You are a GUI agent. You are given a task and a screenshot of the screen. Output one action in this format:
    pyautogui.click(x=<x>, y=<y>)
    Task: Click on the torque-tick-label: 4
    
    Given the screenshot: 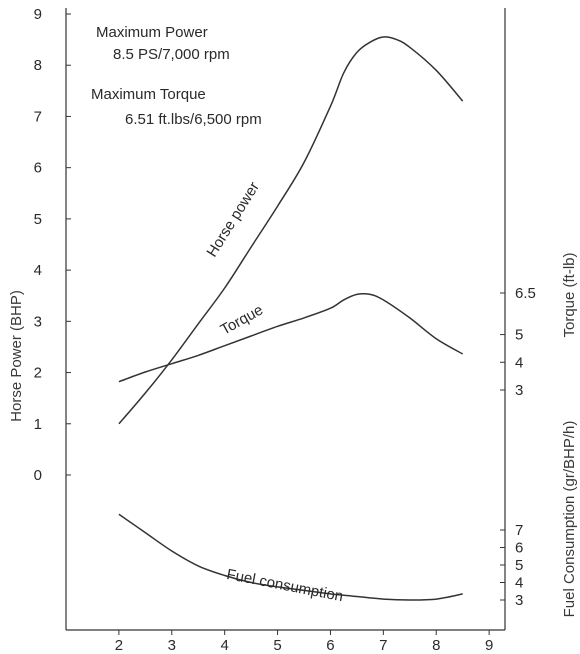 What is the action you would take?
    pyautogui.click(x=519, y=362)
    